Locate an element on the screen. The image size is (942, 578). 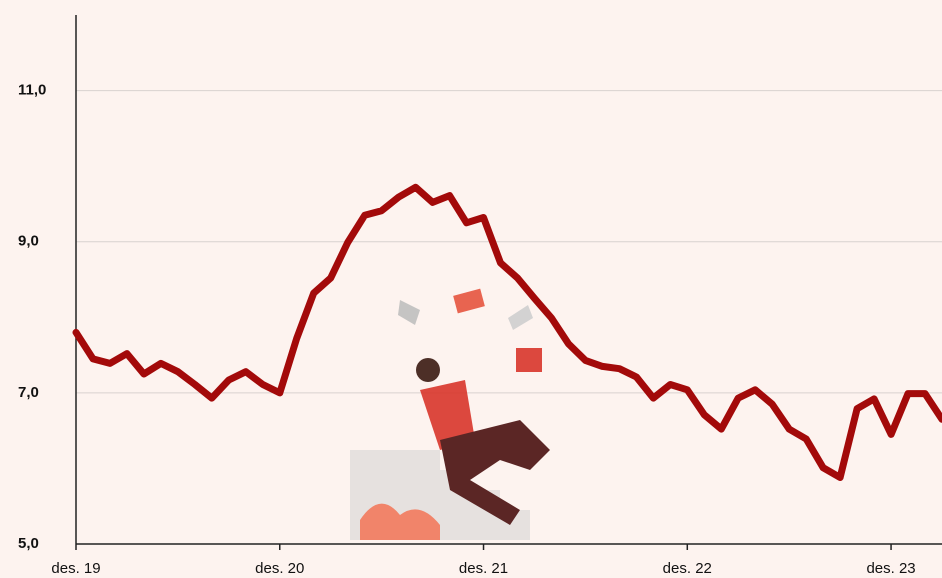
x-tick-label: des. 19 is located at coordinates (75, 568).